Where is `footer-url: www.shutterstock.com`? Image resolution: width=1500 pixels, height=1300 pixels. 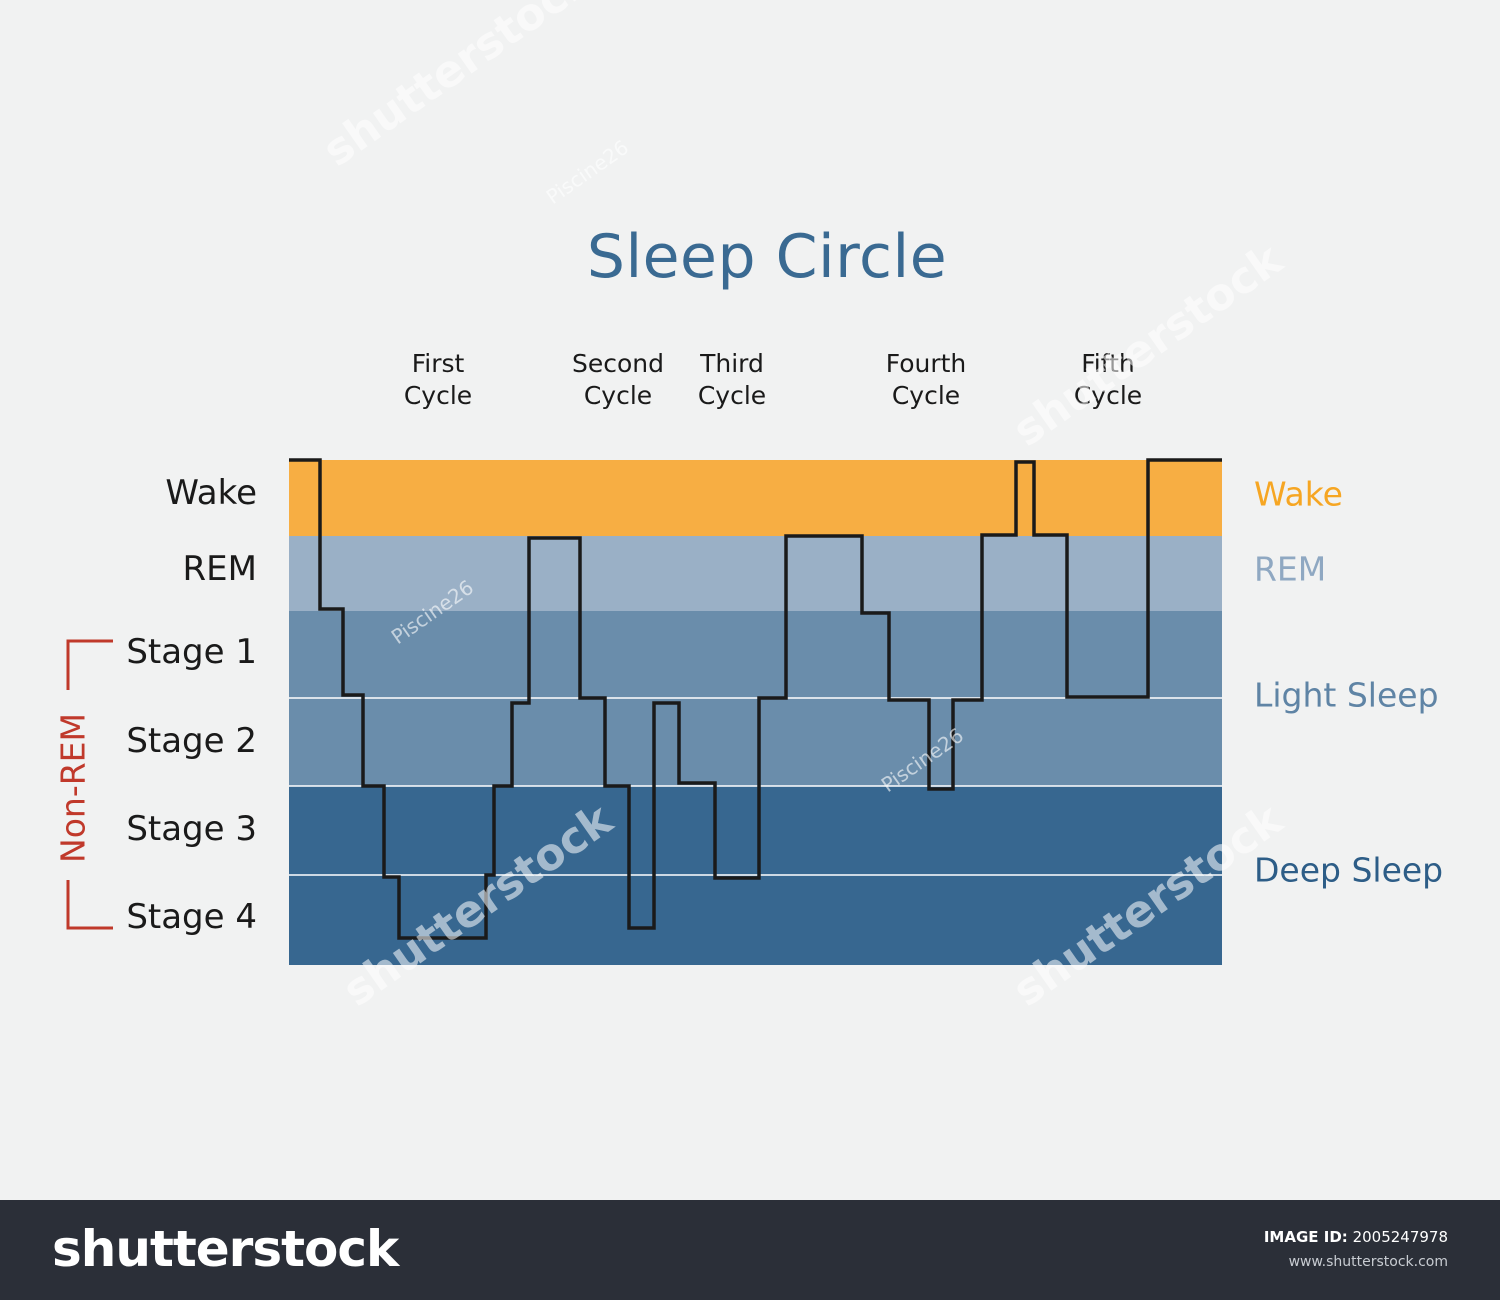
footer-url: www.shutterstock.com is located at coordinates (1368, 1262).